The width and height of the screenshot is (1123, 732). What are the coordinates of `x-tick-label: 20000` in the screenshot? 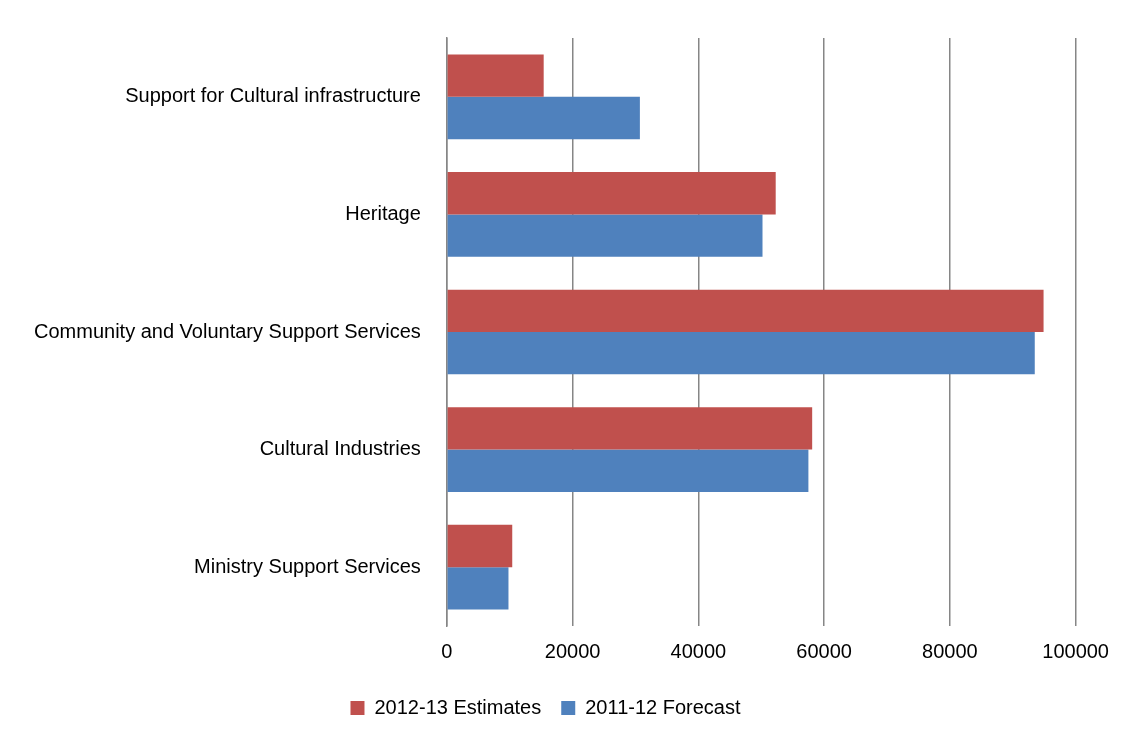 It's located at (572, 650).